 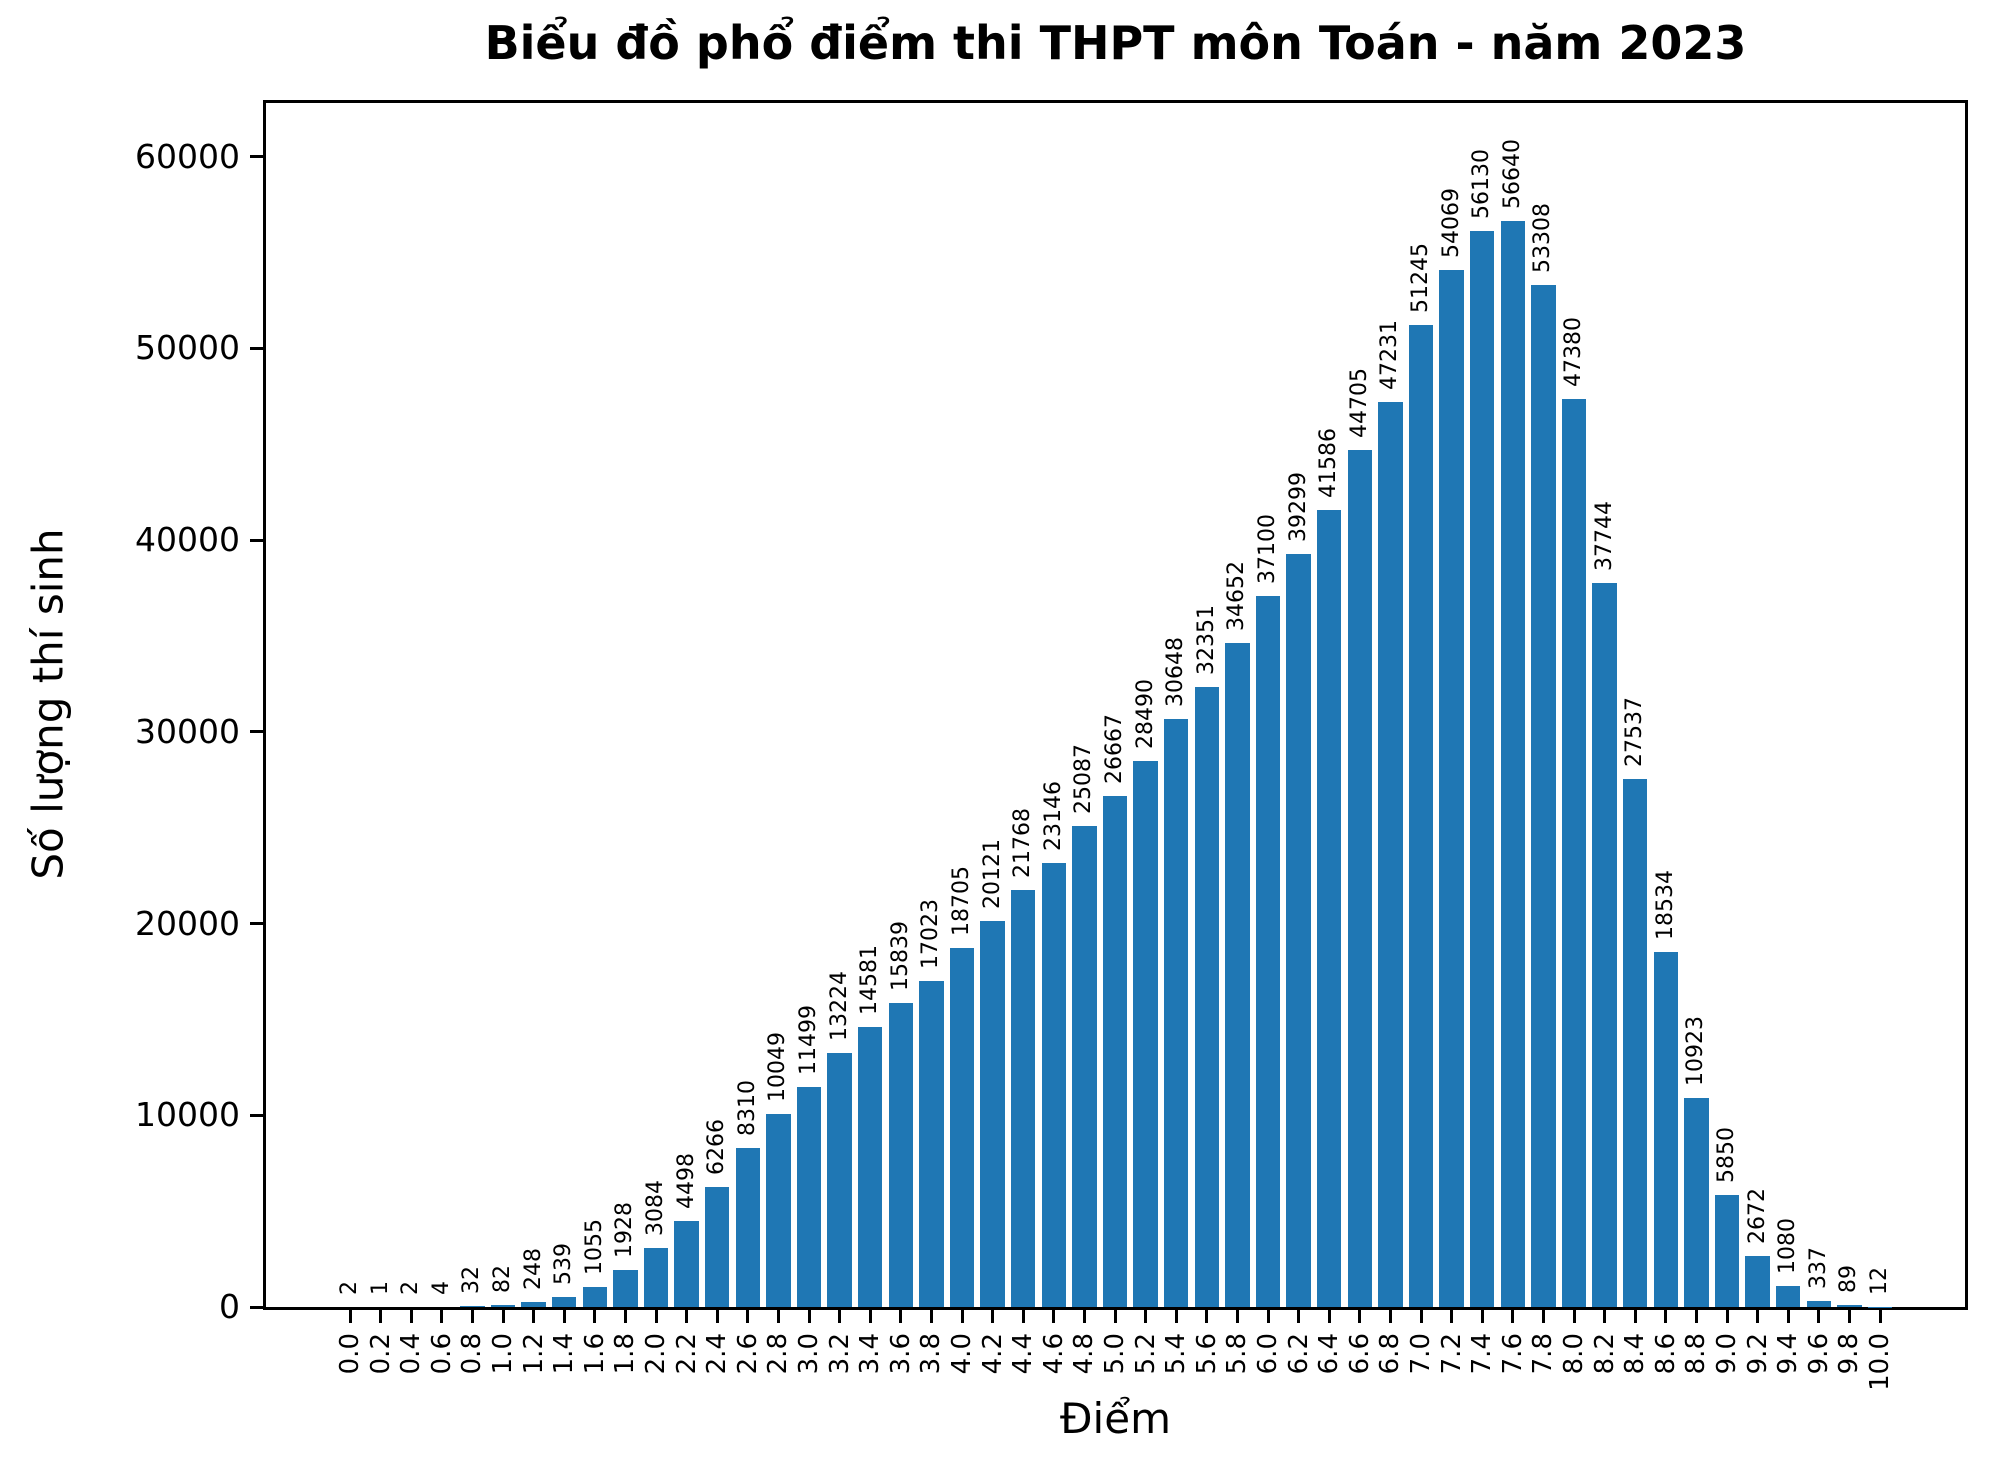 I want to click on x-tick-label: 6.0, so click(x=1268, y=1354).